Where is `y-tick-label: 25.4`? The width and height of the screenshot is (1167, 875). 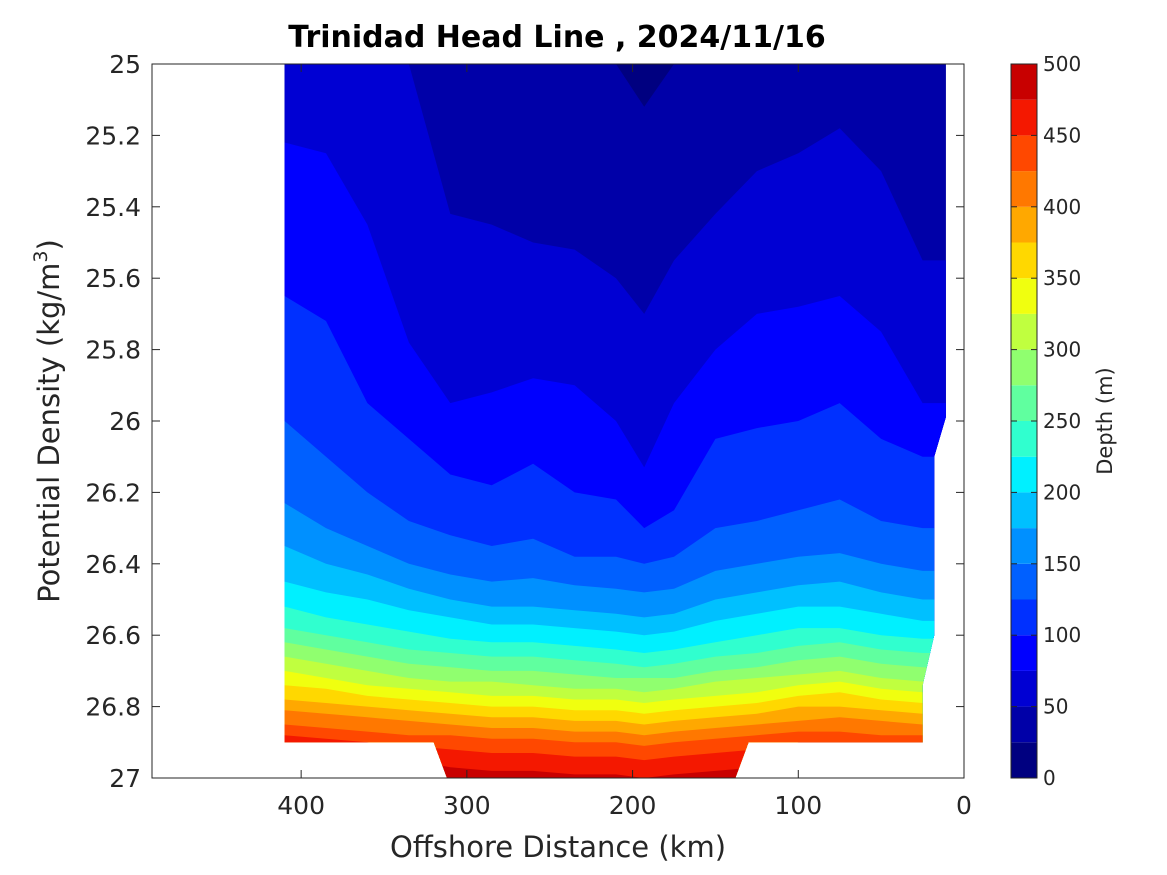 y-tick-label: 25.4 is located at coordinates (113, 207).